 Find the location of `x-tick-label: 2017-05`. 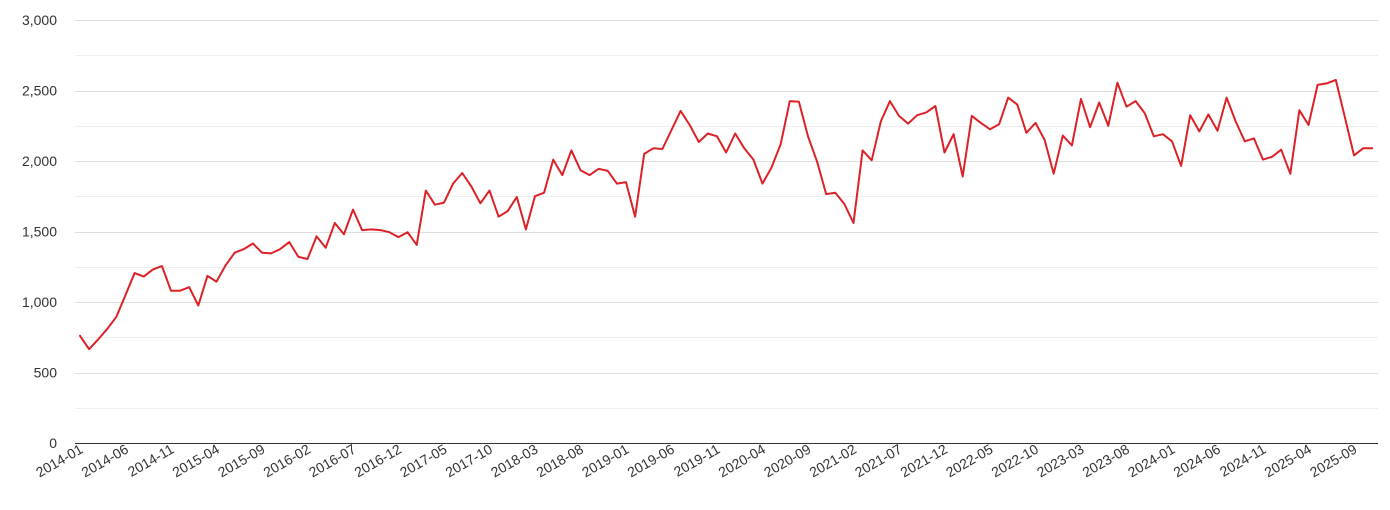

x-tick-label: 2017-05 is located at coordinates (423, 461).